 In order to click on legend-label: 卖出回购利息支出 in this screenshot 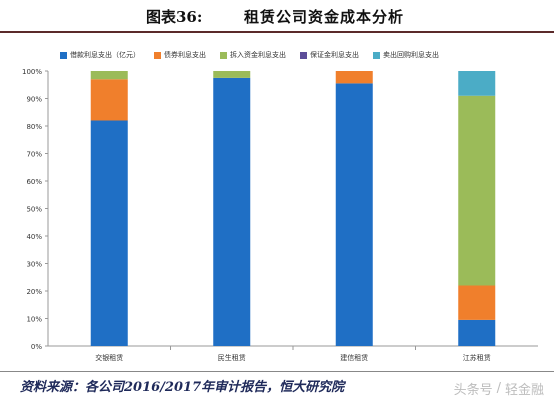, I will do `click(411, 55)`.